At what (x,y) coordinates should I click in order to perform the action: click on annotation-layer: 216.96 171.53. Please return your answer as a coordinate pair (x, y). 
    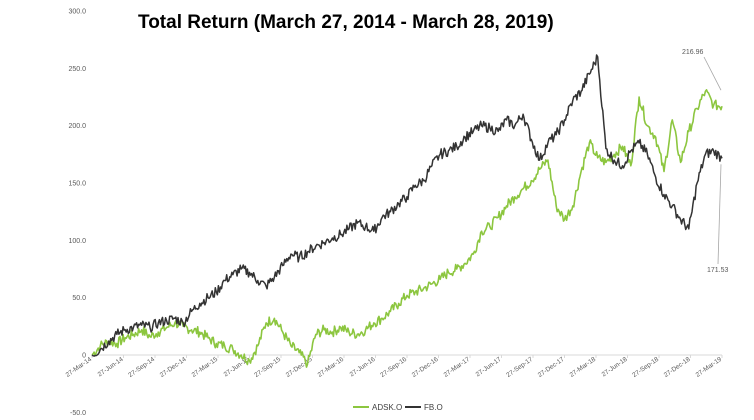
    Looking at the image, I should click on (705, 161).